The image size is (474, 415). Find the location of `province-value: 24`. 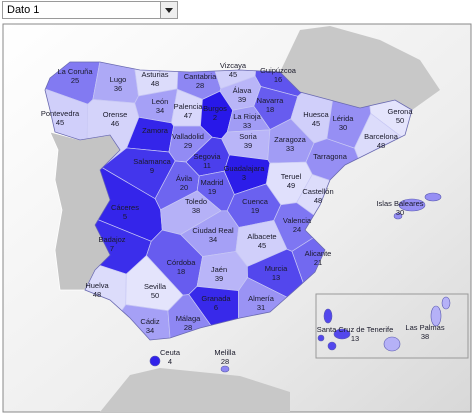

province-value: 24 is located at coordinates (297, 229).